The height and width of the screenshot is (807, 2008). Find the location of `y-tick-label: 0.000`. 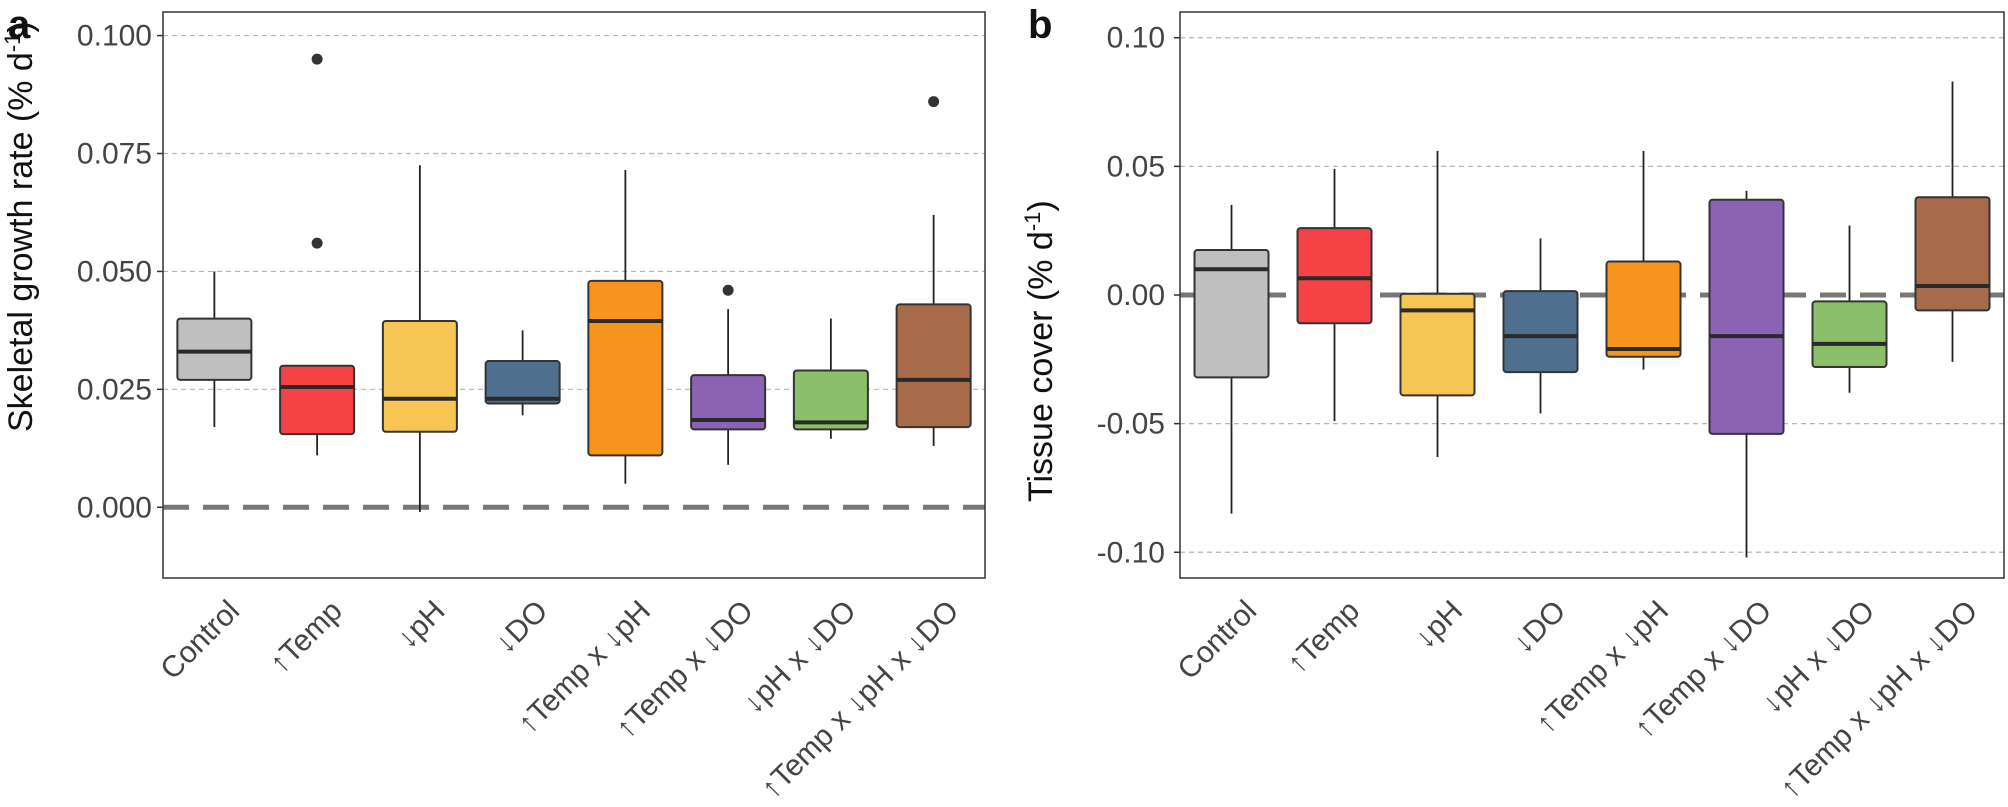

y-tick-label: 0.000 is located at coordinates (114, 507).